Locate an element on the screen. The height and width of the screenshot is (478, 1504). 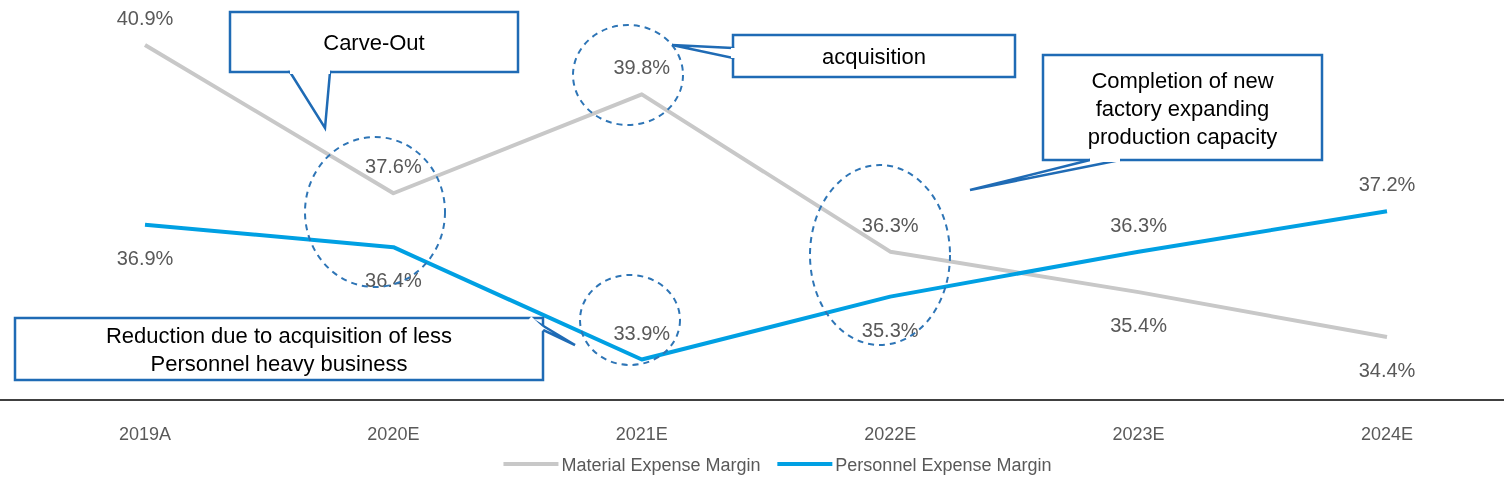
data-label: 34.4% is located at coordinates (1387, 370).